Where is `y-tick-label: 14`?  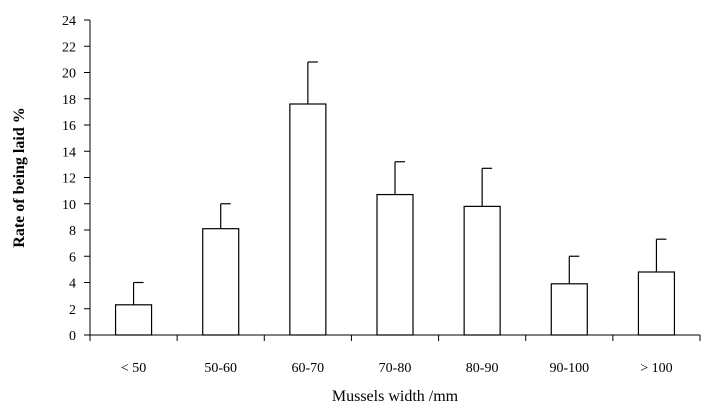
y-tick-label: 14 is located at coordinates (69, 152).